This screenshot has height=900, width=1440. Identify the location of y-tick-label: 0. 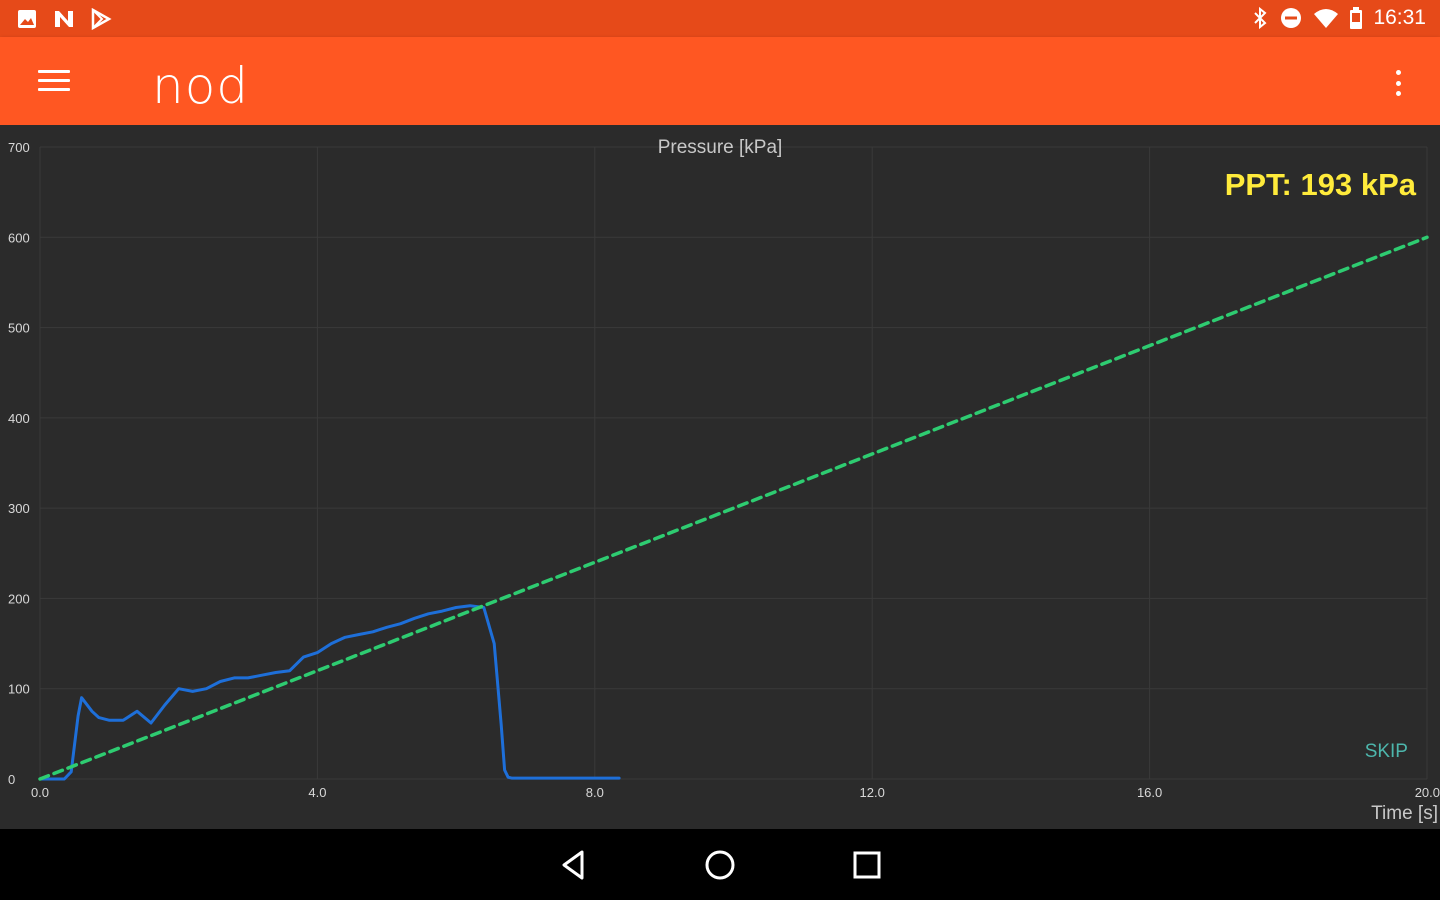
(11, 779).